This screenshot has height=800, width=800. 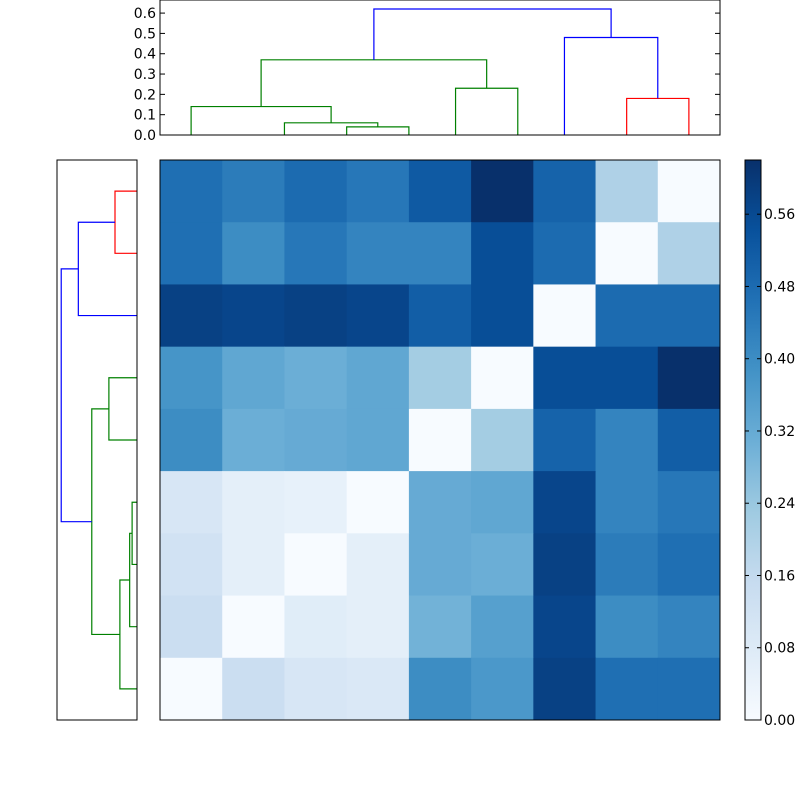 I want to click on heatmap-cell-r2-c1, so click(x=253, y=316).